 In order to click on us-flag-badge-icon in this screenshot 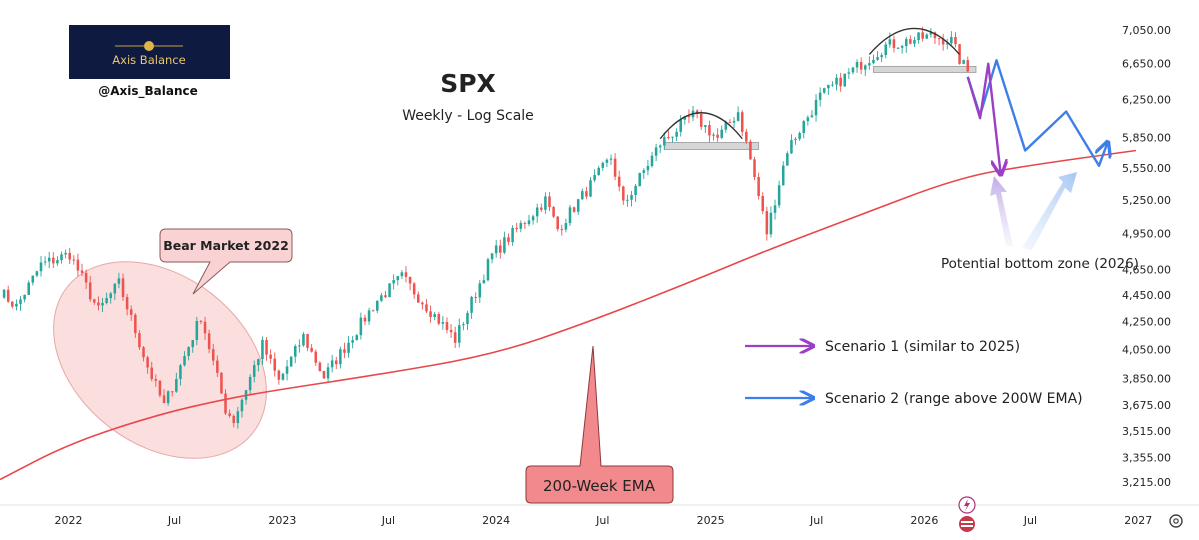, I will do `click(967, 524)`.